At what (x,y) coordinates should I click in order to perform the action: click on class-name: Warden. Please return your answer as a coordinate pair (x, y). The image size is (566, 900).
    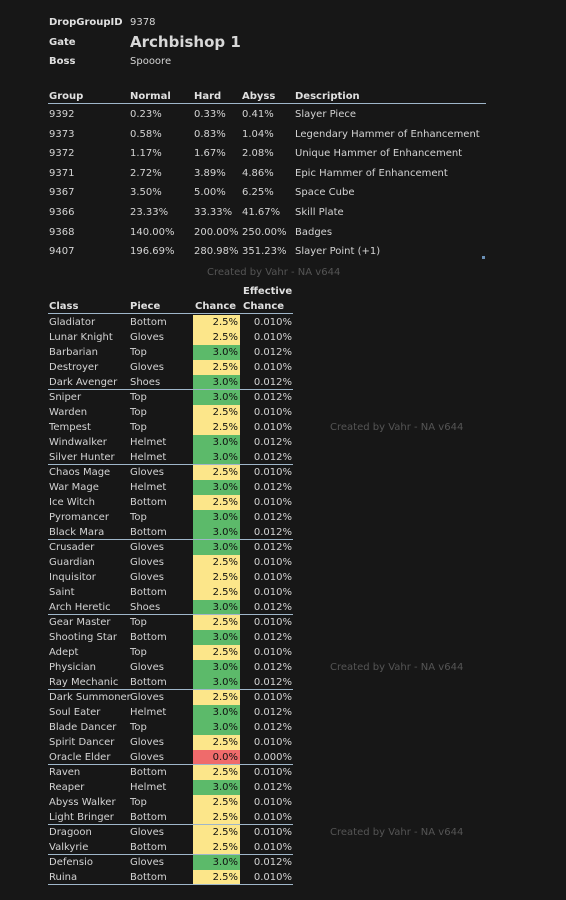
    Looking at the image, I should click on (68, 412).